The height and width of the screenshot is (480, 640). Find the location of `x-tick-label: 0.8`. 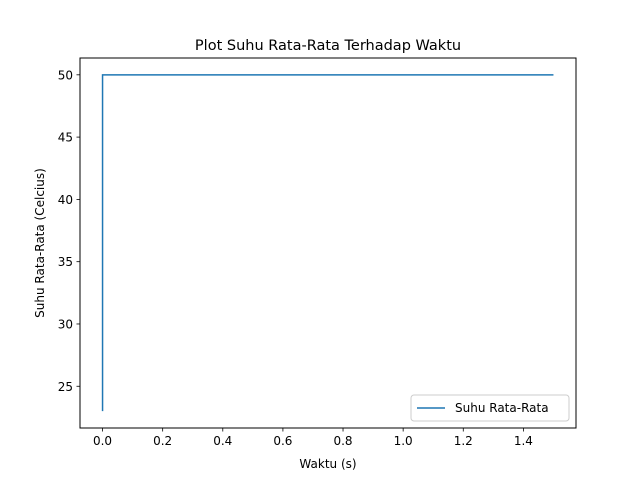

x-tick-label: 0.8 is located at coordinates (342, 441).